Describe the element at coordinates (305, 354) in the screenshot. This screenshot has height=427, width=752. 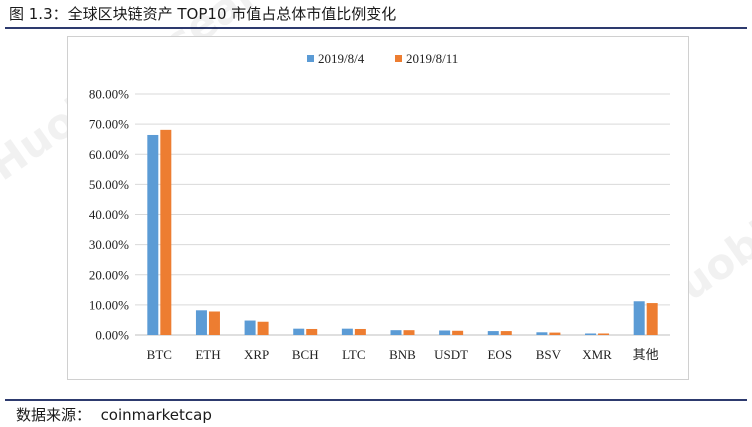
I see `x-tick-label: BCH` at that location.